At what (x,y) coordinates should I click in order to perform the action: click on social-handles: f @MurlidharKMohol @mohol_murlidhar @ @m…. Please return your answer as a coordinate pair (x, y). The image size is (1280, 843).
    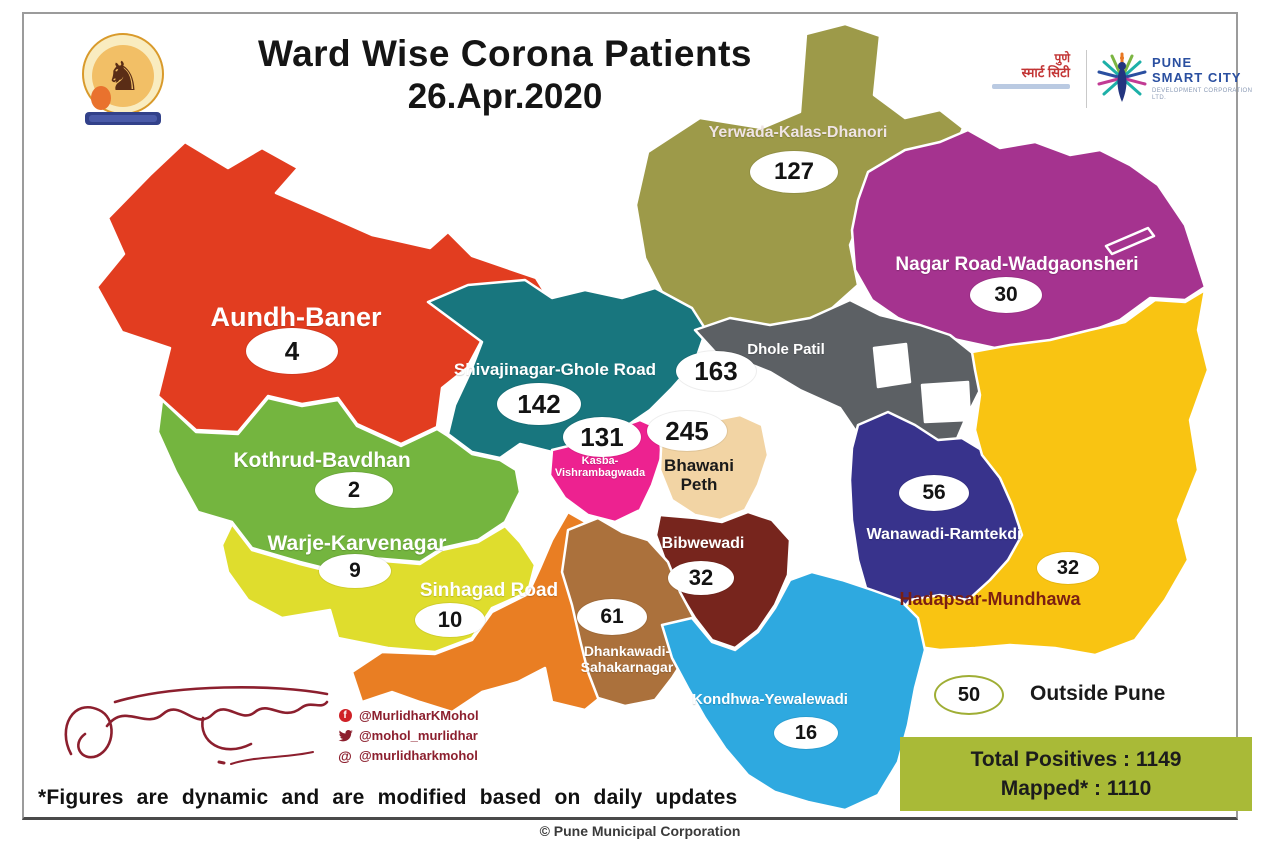
    Looking at the image, I should click on (408, 738).